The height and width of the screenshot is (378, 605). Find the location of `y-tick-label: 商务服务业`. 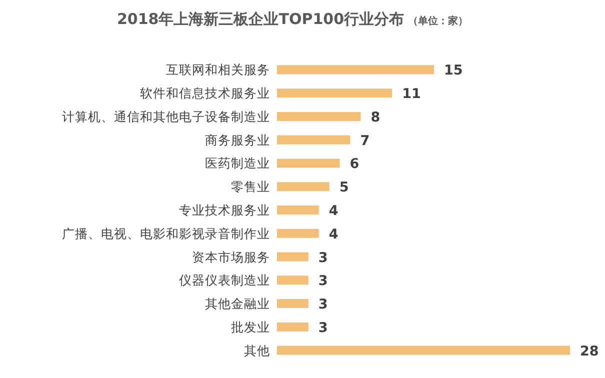

y-tick-label: 商务服务业 is located at coordinates (237, 140).